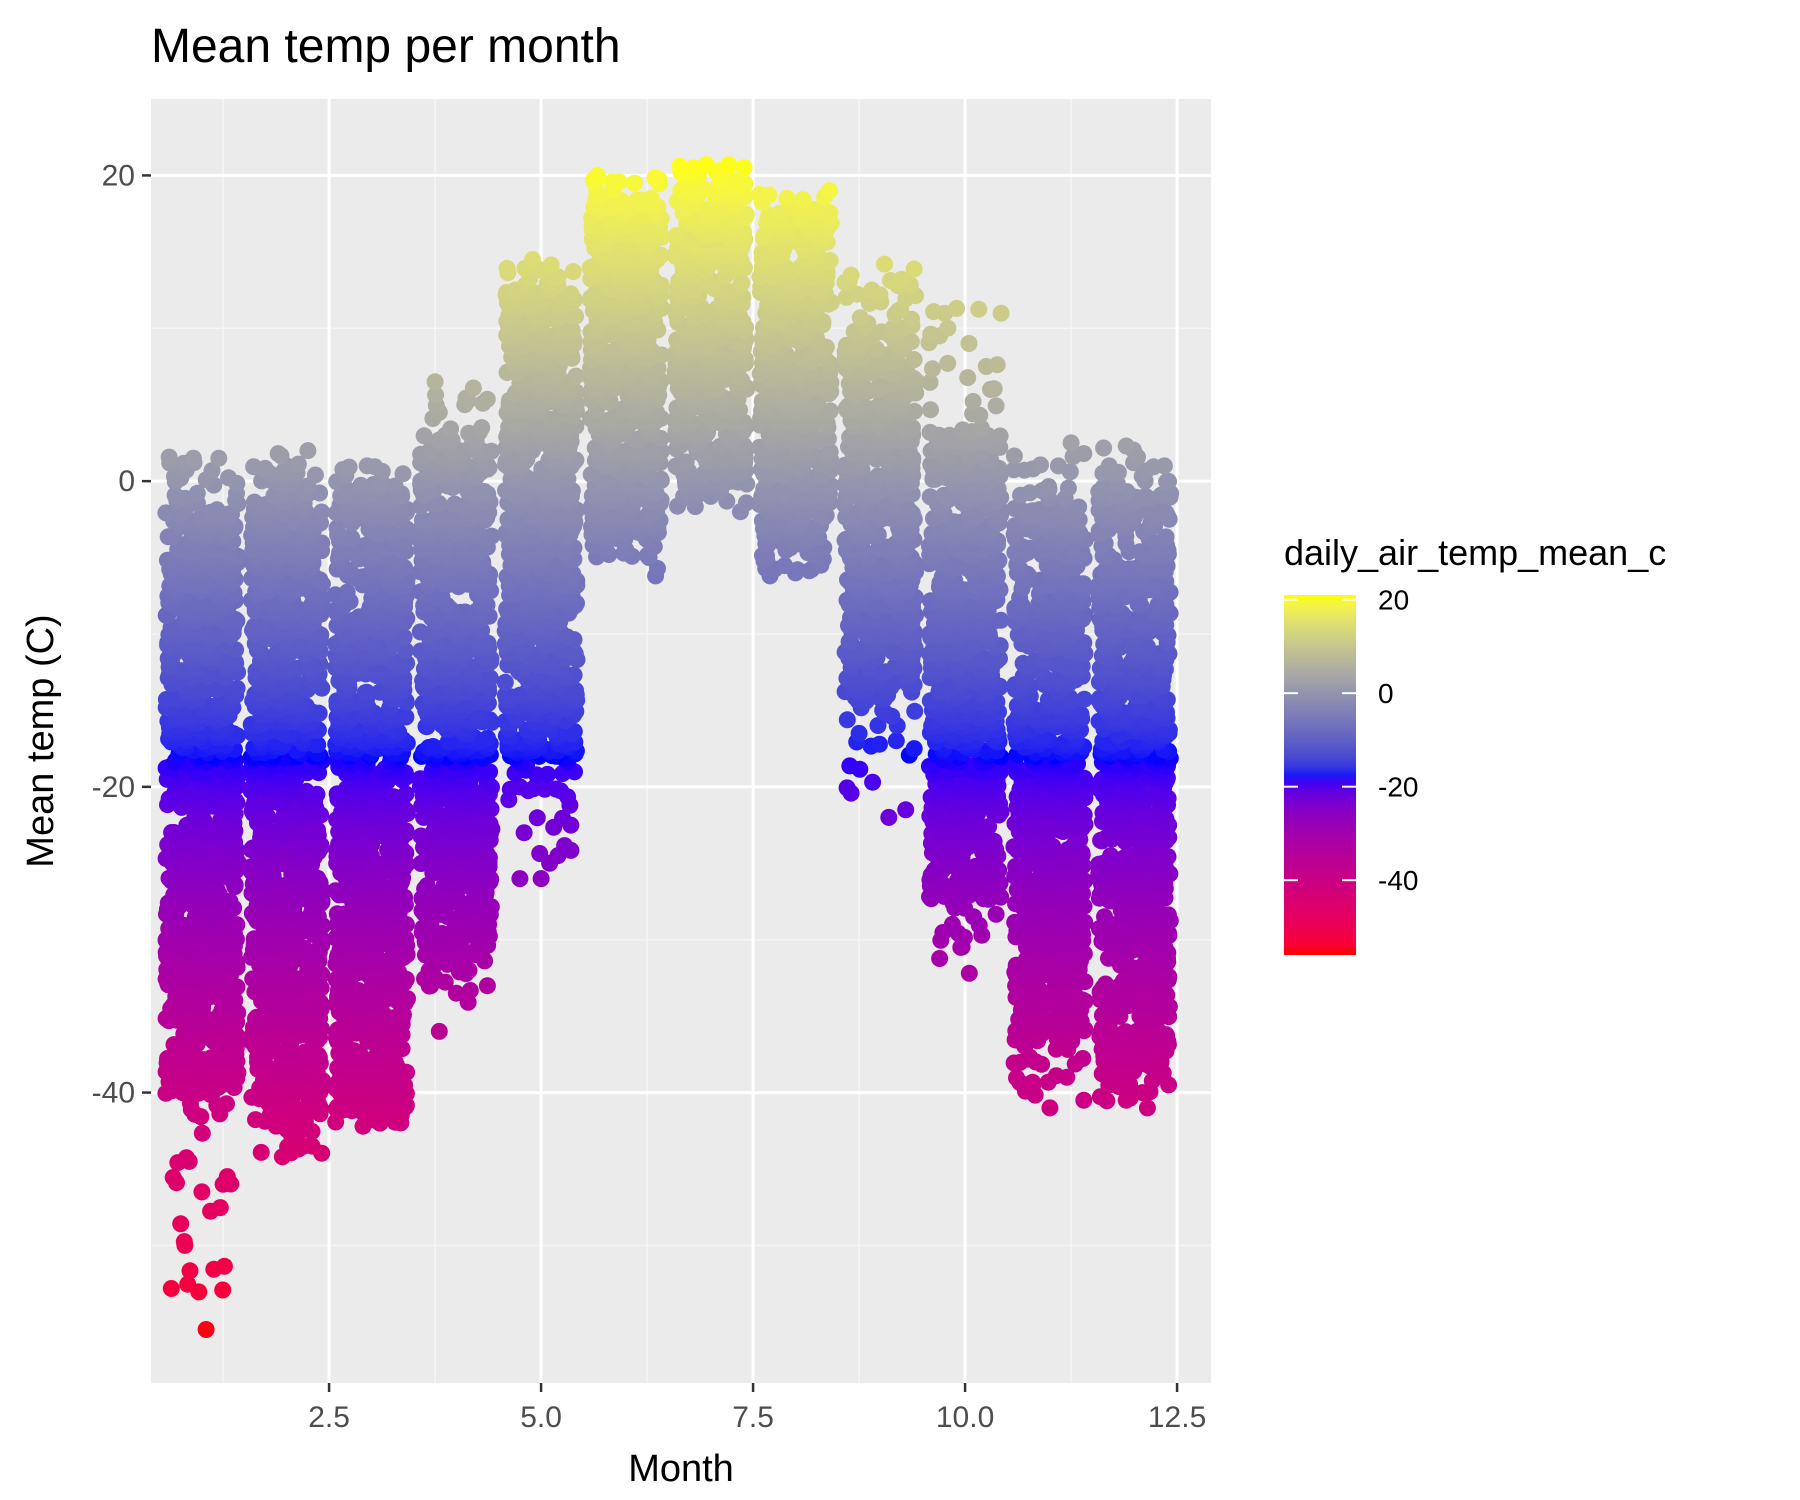  What do you see at coordinates (202, 893) in the screenshot?
I see `month-1-points` at bounding box center [202, 893].